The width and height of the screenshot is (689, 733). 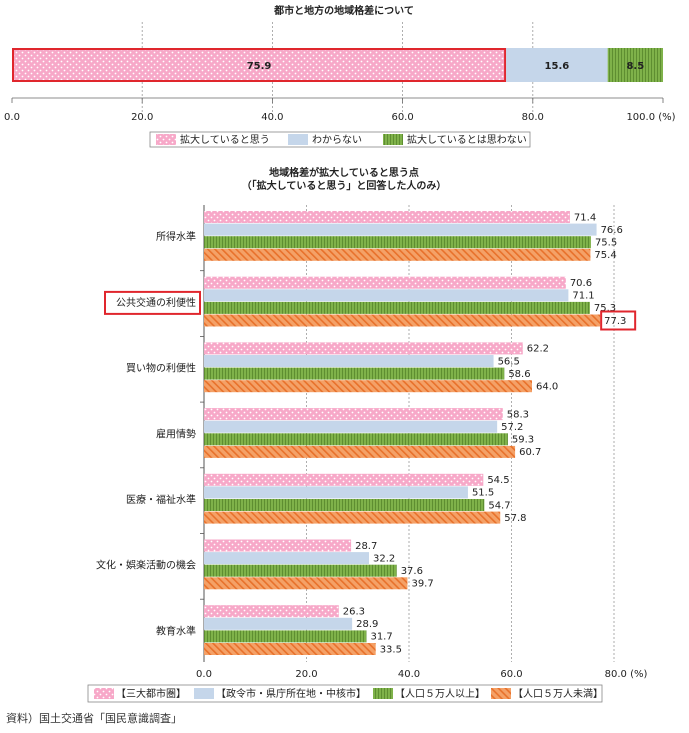 I want to click on bottom-tick-label: 20.0, so click(x=306, y=674).